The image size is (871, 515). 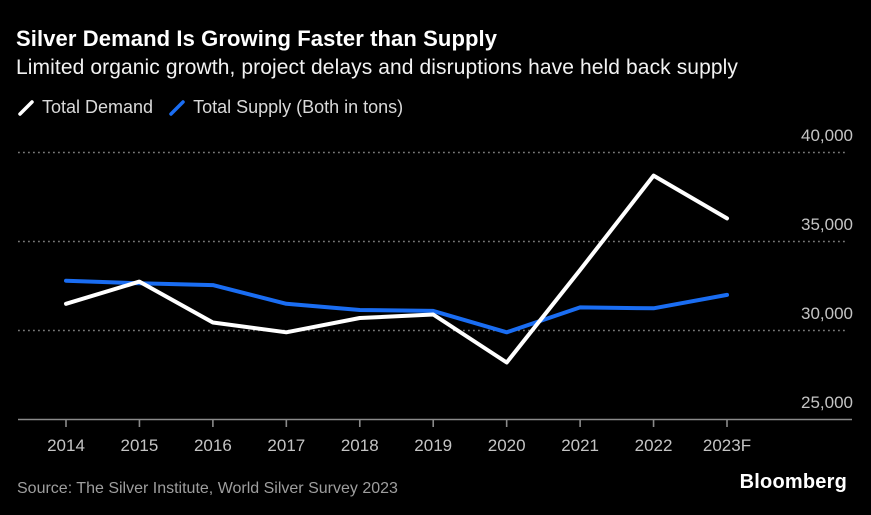 I want to click on x-axis-label: 2016, so click(x=212, y=445).